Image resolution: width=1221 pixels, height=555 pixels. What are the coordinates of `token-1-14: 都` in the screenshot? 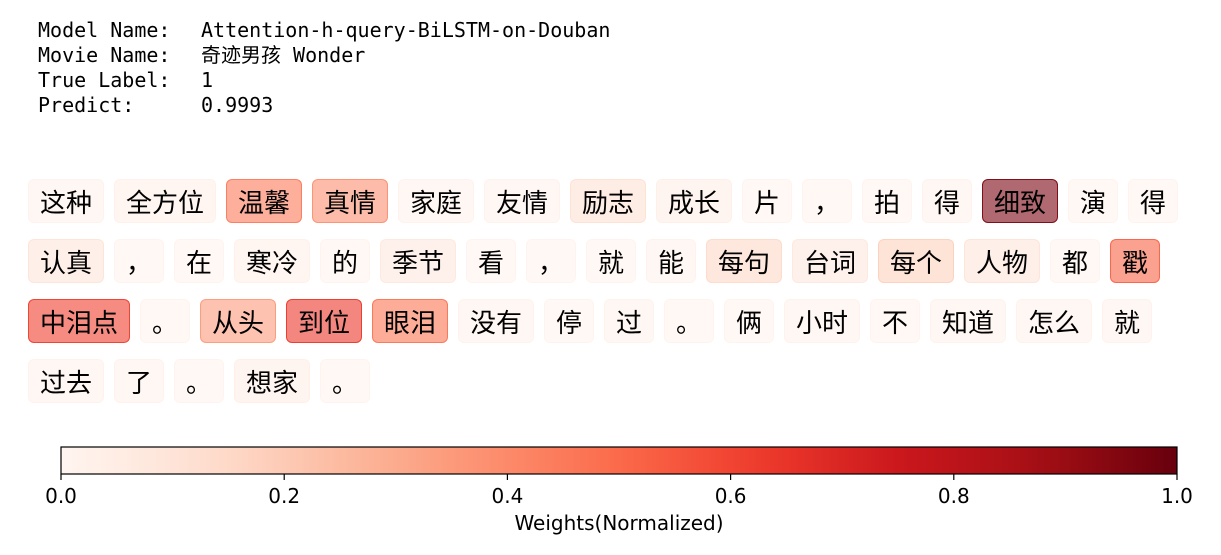 It's located at (1075, 261).